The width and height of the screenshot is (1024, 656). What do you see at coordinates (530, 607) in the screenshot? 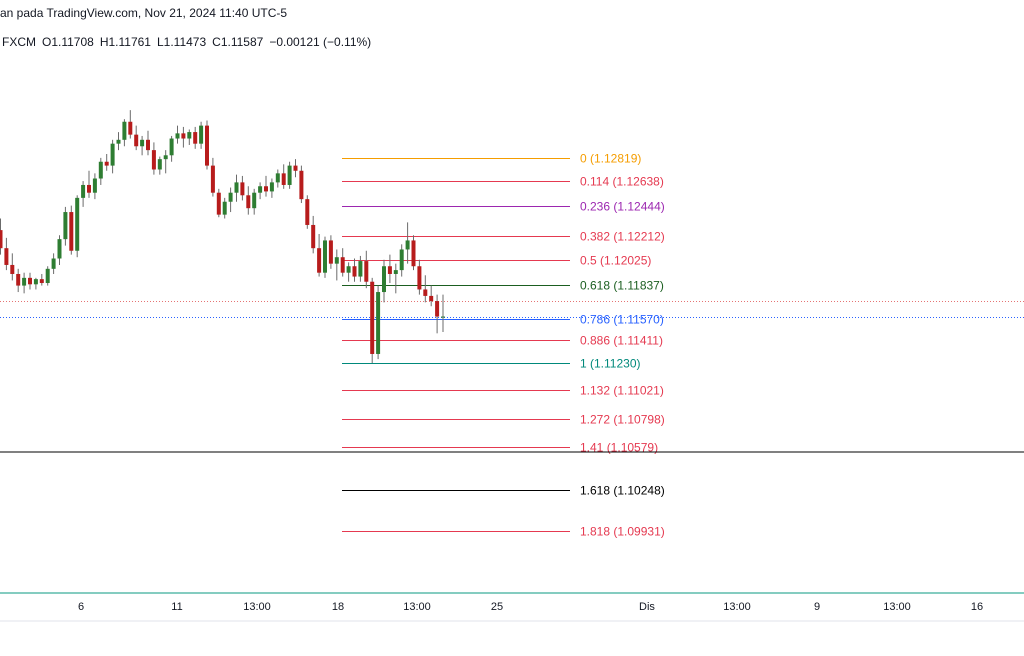
I see `time-axis: 6 11 13:00 18 13:00 25 Dis 13:00 9 13:00 16` at bounding box center [530, 607].